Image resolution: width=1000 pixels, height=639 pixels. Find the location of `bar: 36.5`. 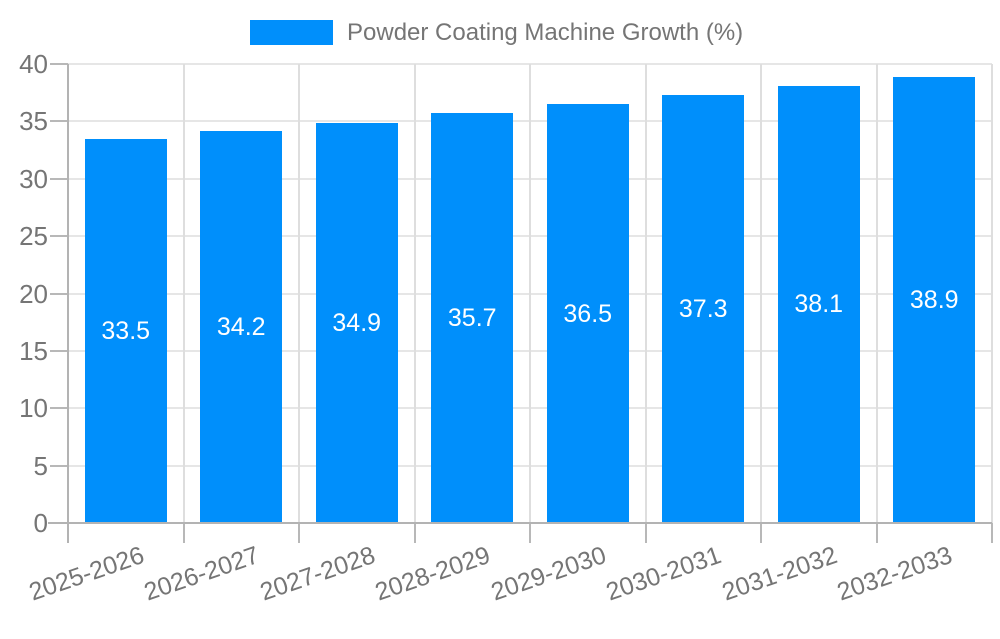

bar: 36.5 is located at coordinates (587, 313).